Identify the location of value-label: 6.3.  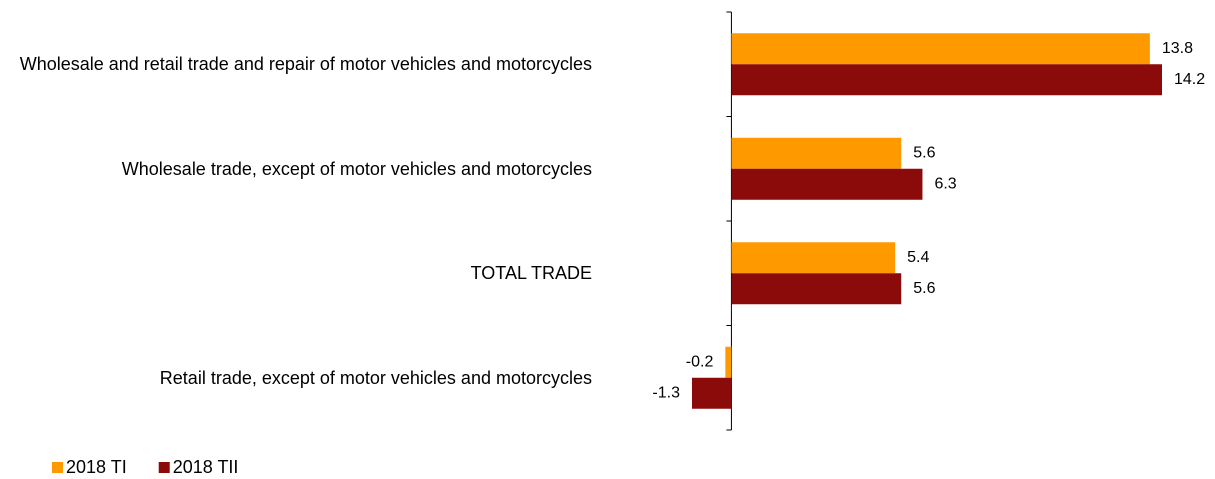
(945, 183).